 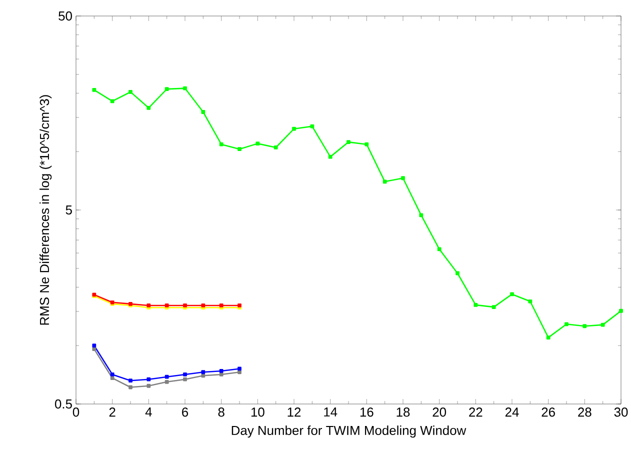 I want to click on x-tick-label: 20, so click(x=439, y=412).